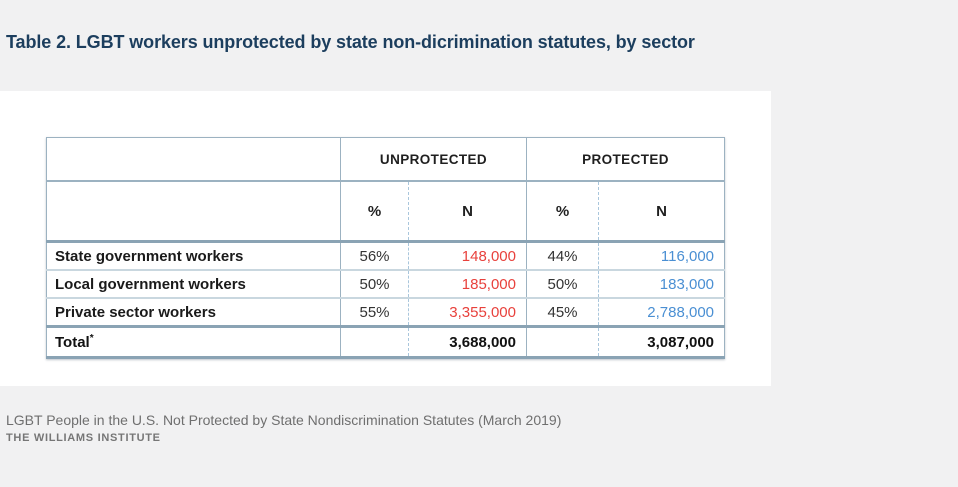  I want to click on protected-n-header: N, so click(661, 212).